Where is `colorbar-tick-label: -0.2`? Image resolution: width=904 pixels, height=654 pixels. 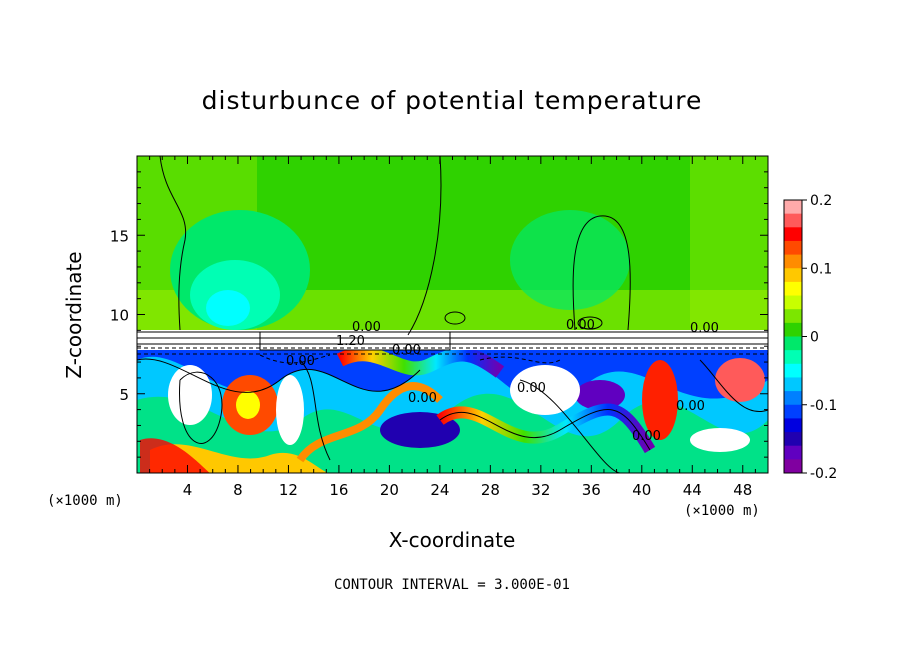
colorbar-tick-label: -0.2 is located at coordinates (823, 474).